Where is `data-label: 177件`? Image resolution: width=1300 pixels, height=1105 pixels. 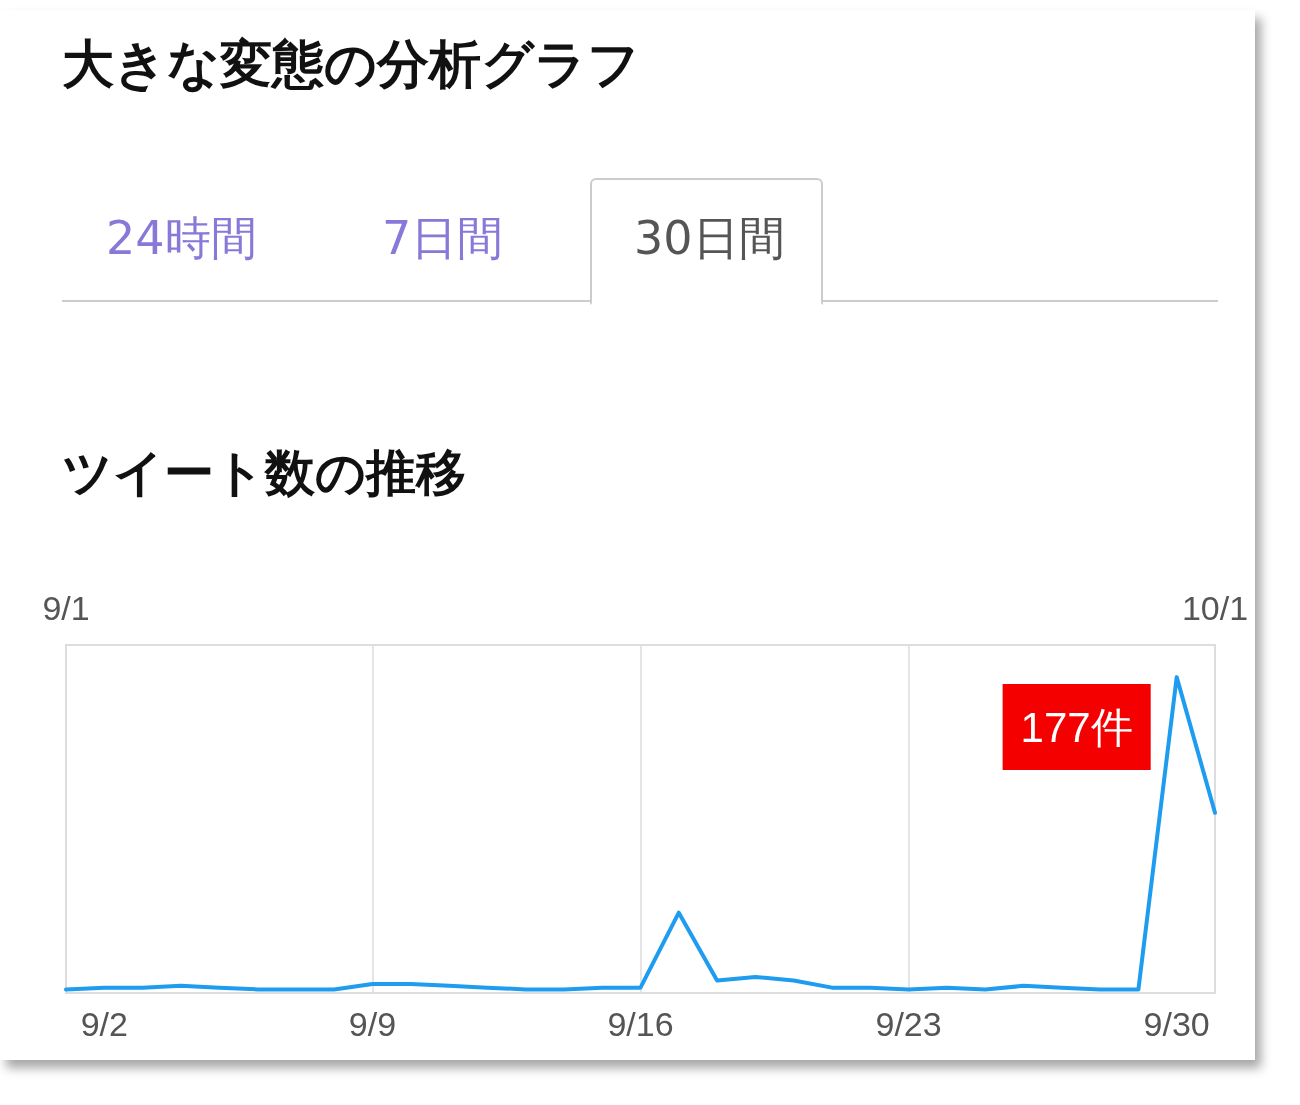 data-label: 177件 is located at coordinates (1076, 727).